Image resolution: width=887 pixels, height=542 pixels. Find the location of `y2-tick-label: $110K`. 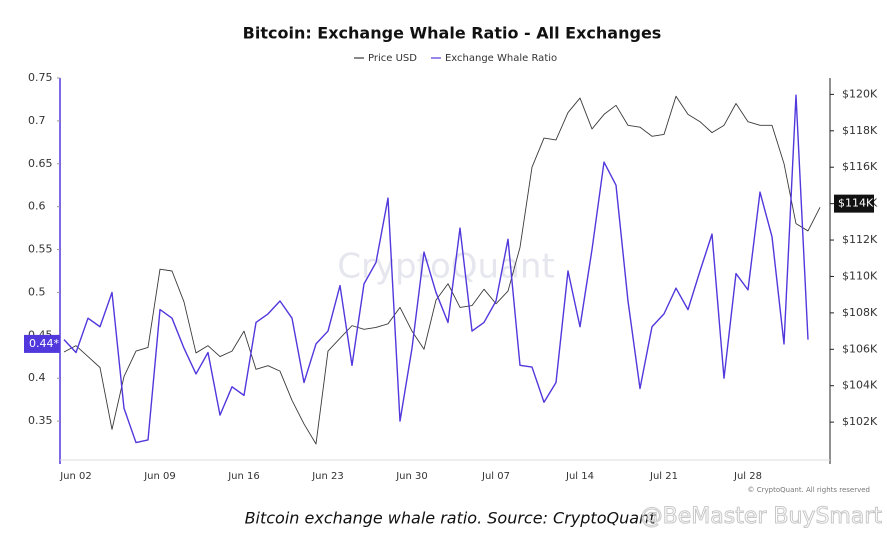

y2-tick-label: $110K is located at coordinates (860, 275).